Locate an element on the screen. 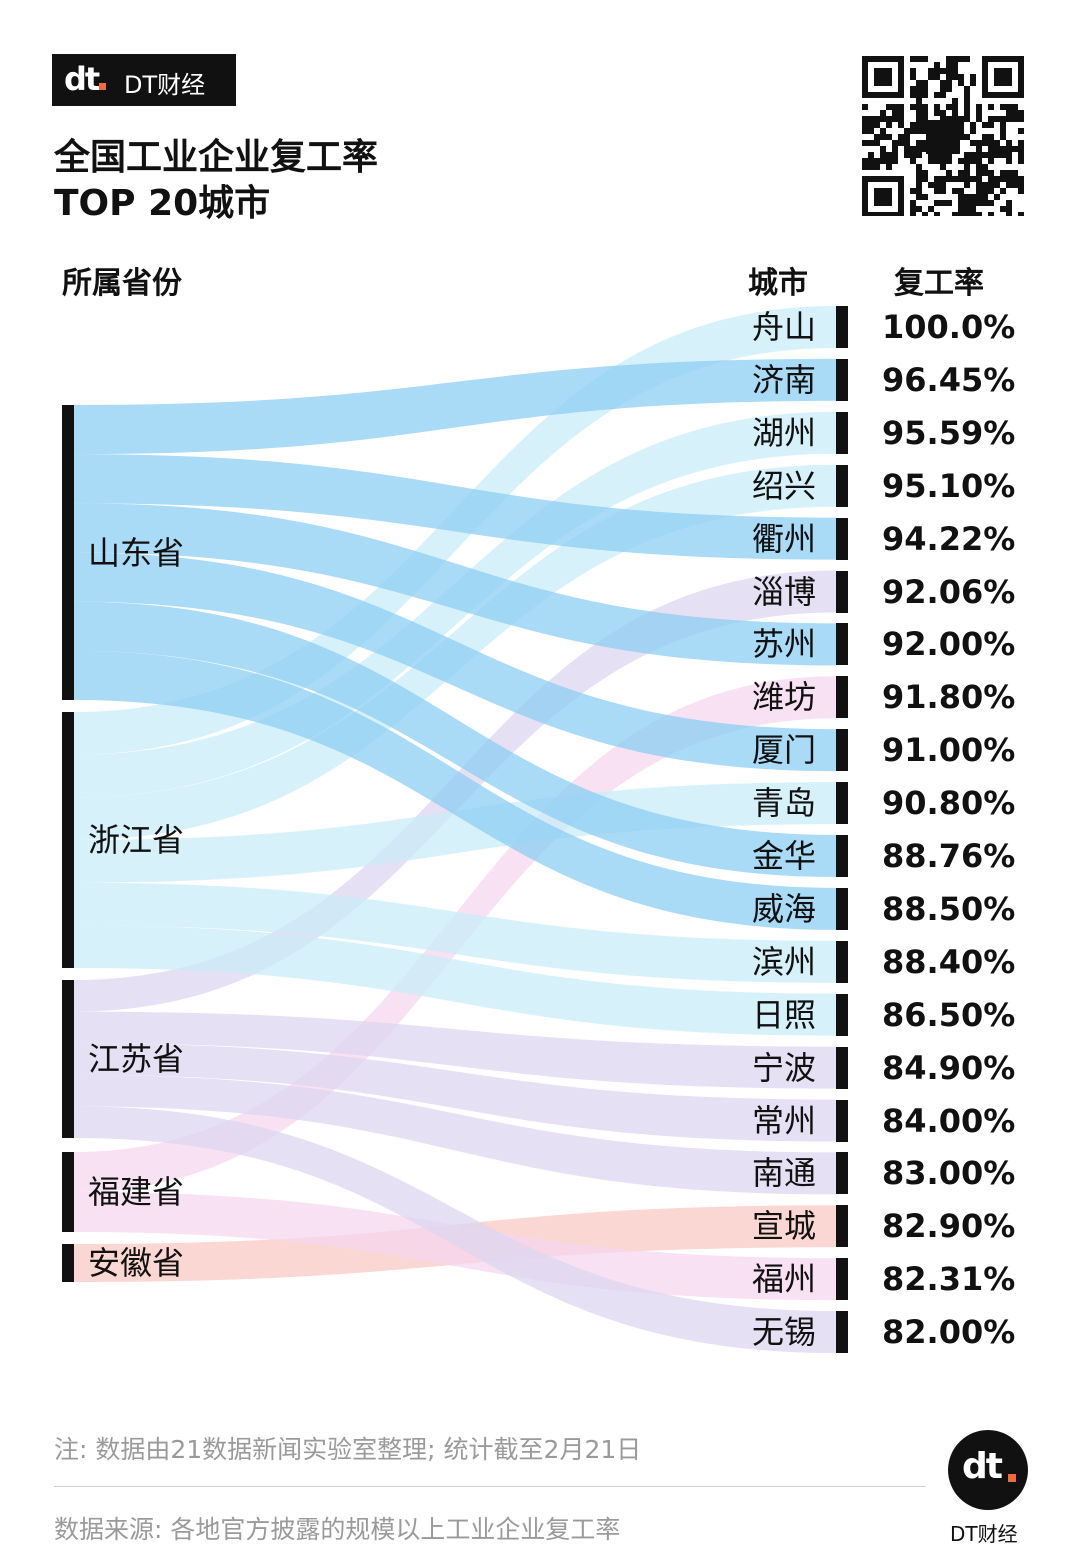  rate-value: 88.76% is located at coordinates (949, 856).